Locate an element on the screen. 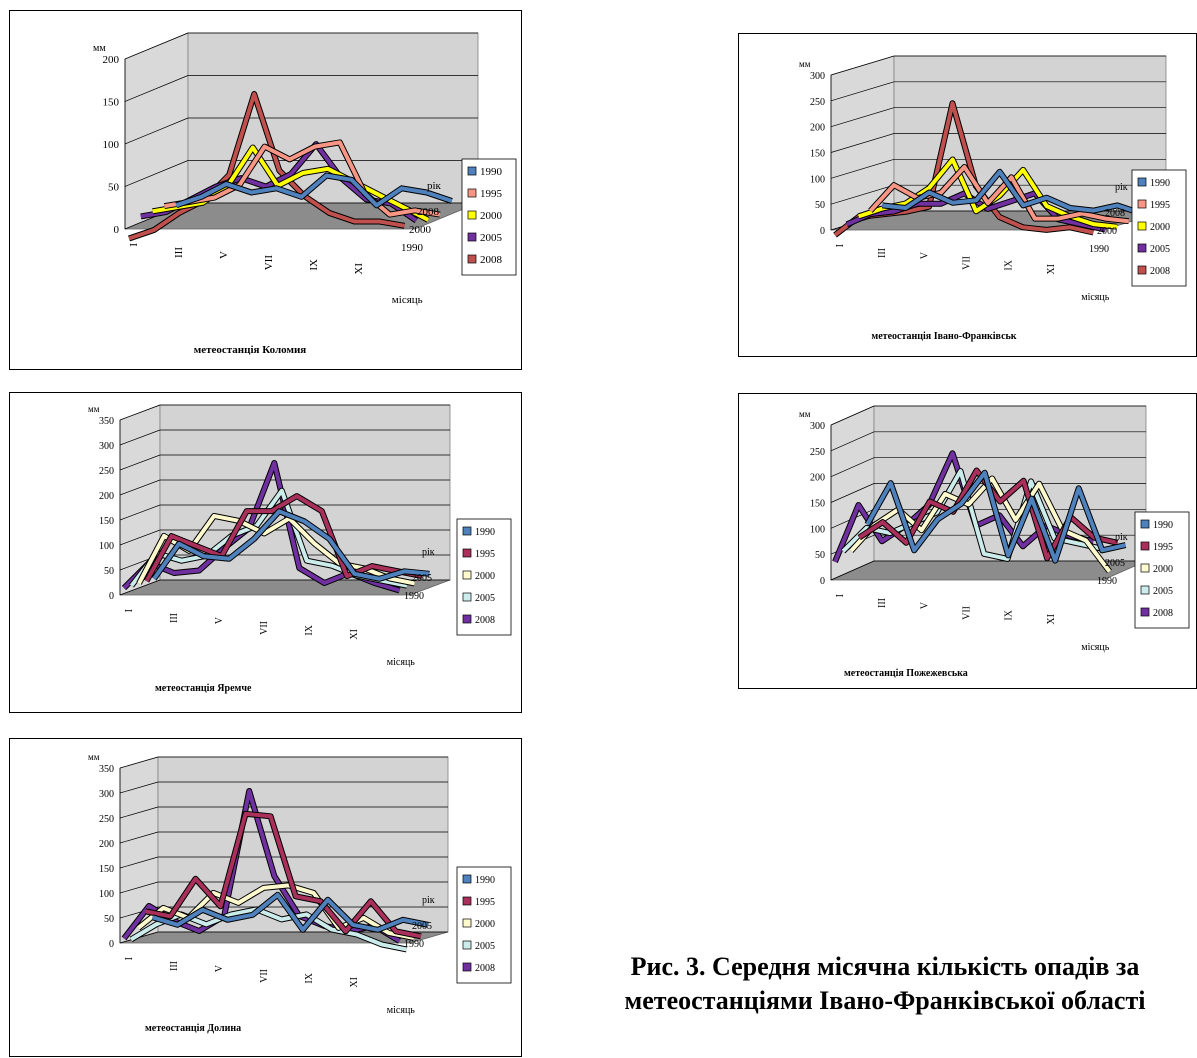  z-tick-label: 2008 is located at coordinates (1115, 213).